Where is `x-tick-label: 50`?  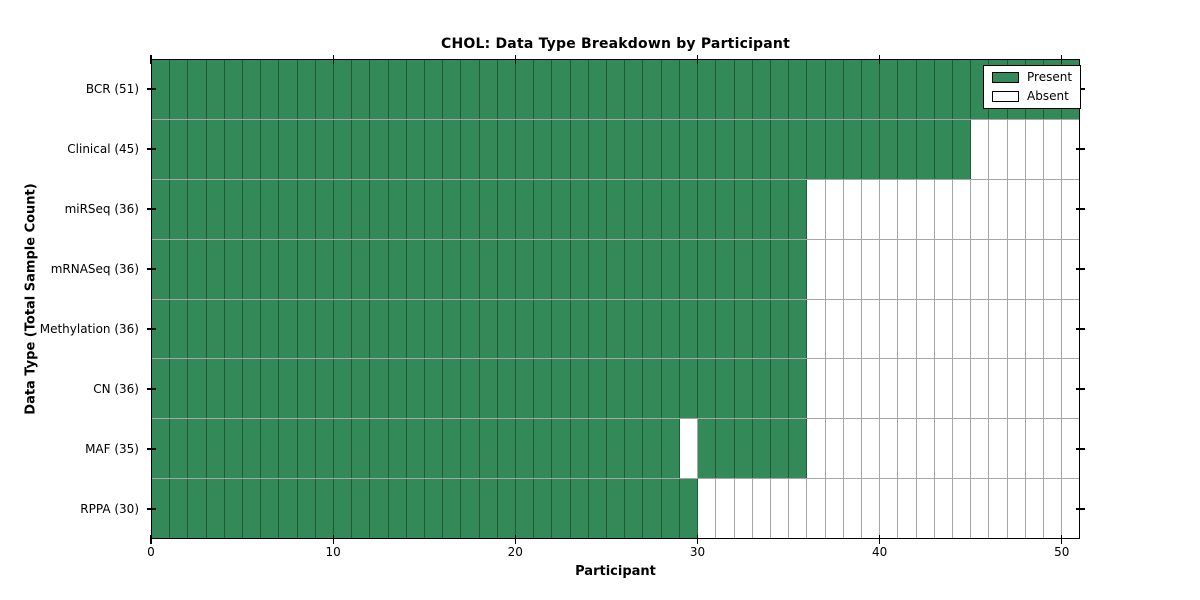
x-tick-label: 50 is located at coordinates (1062, 552).